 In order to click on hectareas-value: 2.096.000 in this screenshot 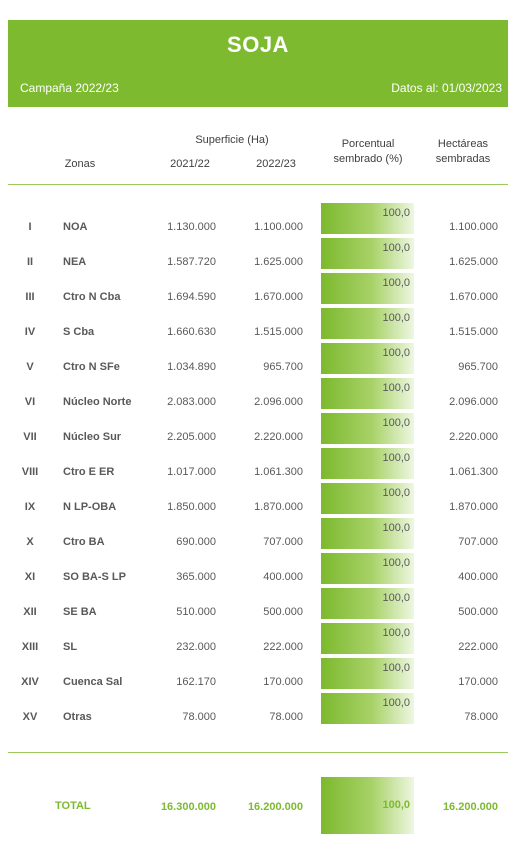, I will do `click(473, 402)`.